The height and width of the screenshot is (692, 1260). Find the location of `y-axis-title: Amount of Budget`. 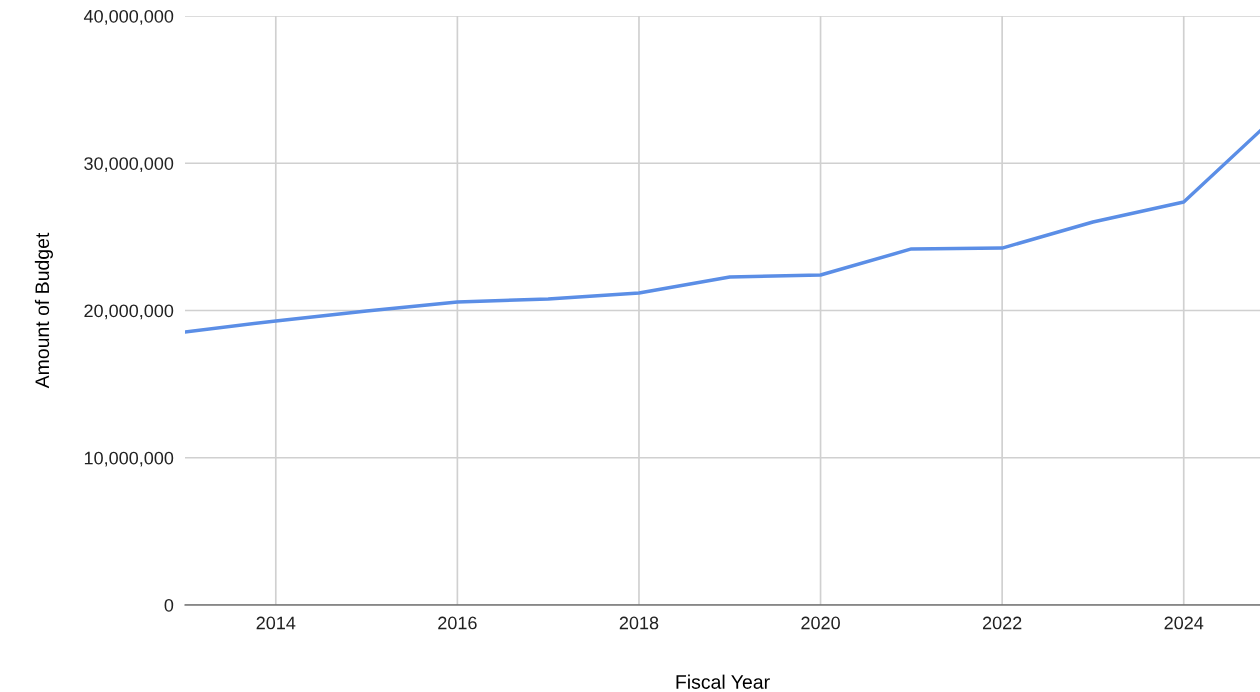

y-axis-title: Amount of Budget is located at coordinates (43, 310).